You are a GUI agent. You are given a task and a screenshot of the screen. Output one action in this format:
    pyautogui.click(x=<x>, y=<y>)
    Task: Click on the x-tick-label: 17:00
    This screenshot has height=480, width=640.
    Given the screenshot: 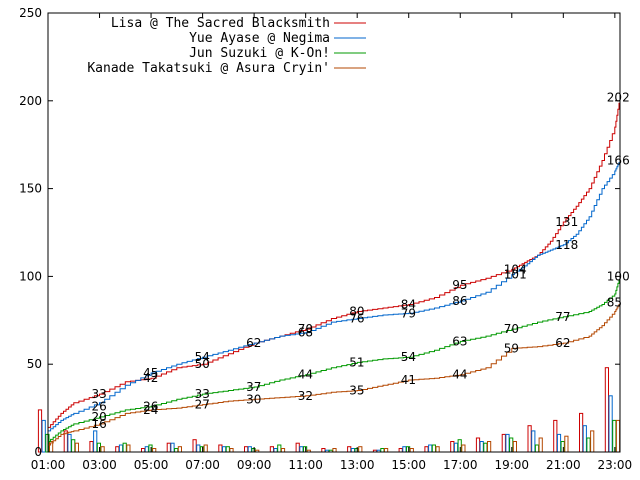 What is the action you would take?
    pyautogui.click(x=460, y=465)
    